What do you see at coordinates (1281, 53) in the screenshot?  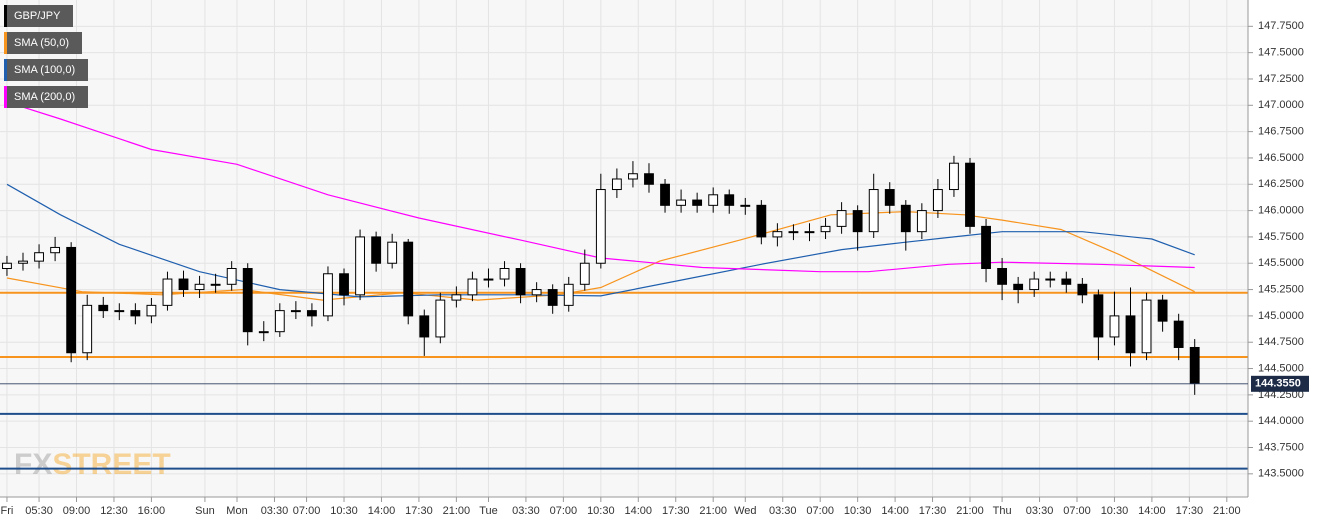 I see `y-tick-label: 147.5000` at bounding box center [1281, 53].